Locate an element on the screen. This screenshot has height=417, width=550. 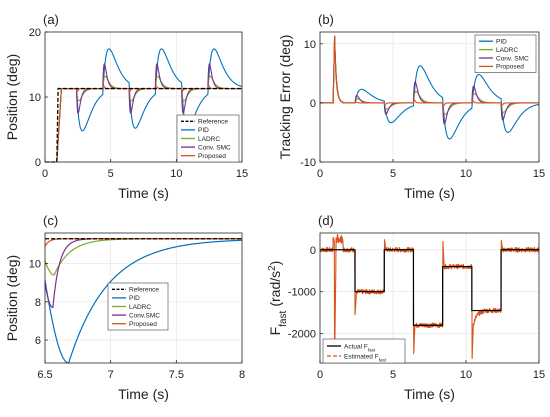
y-label-superscript: 2 is located at coordinates (272, 268).